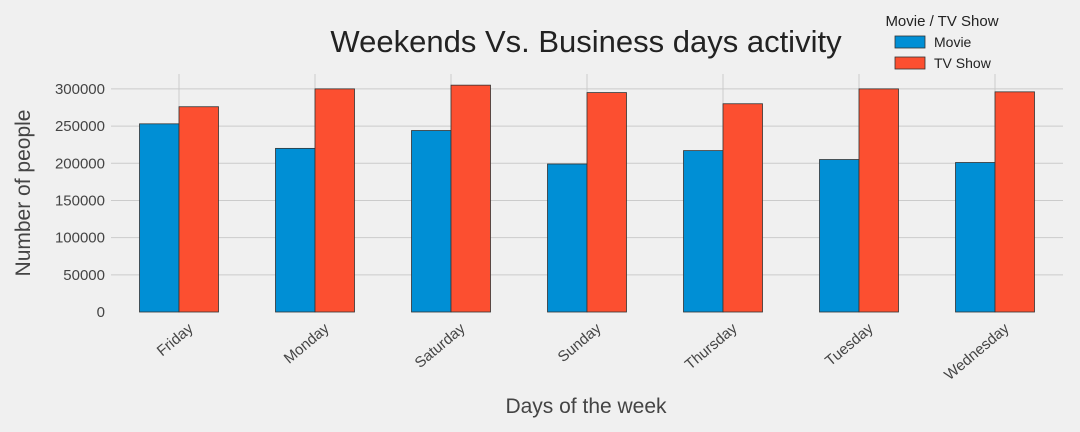  Describe the element at coordinates (586, 41) in the screenshot. I see `chart-title: Weekends Vs. Business days activity` at that location.